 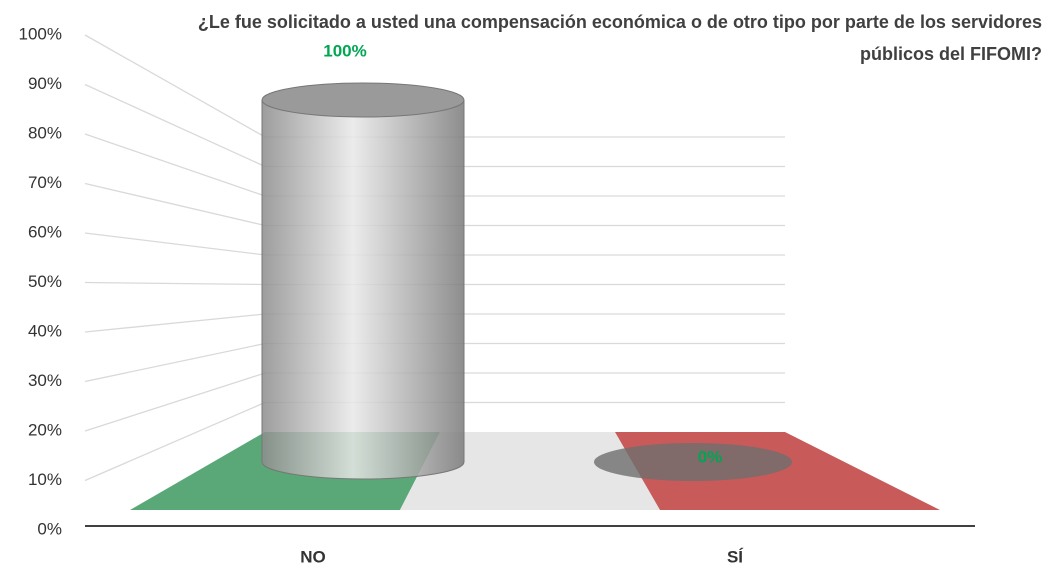 What do you see at coordinates (693, 462) in the screenshot?
I see `cylinder-flat` at bounding box center [693, 462].